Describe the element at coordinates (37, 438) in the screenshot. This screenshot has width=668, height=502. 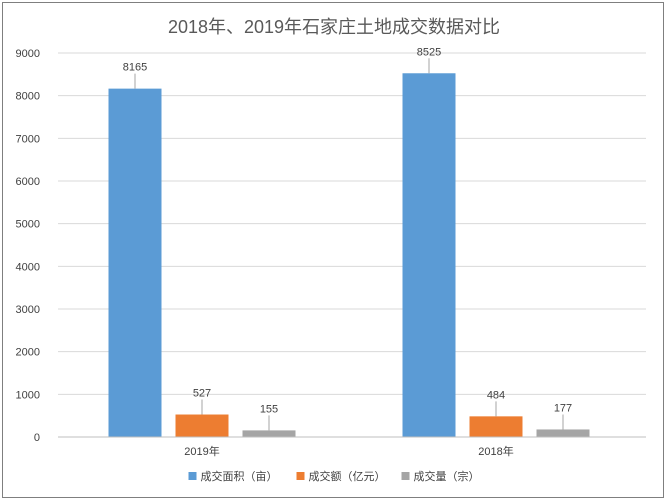
I see `y-tick-label: 0` at that location.